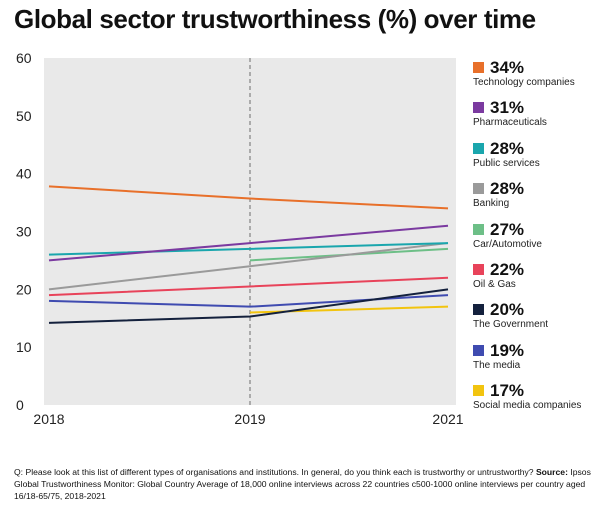 The width and height of the screenshot is (600, 514). I want to click on legend-label: Public services, so click(506, 163).